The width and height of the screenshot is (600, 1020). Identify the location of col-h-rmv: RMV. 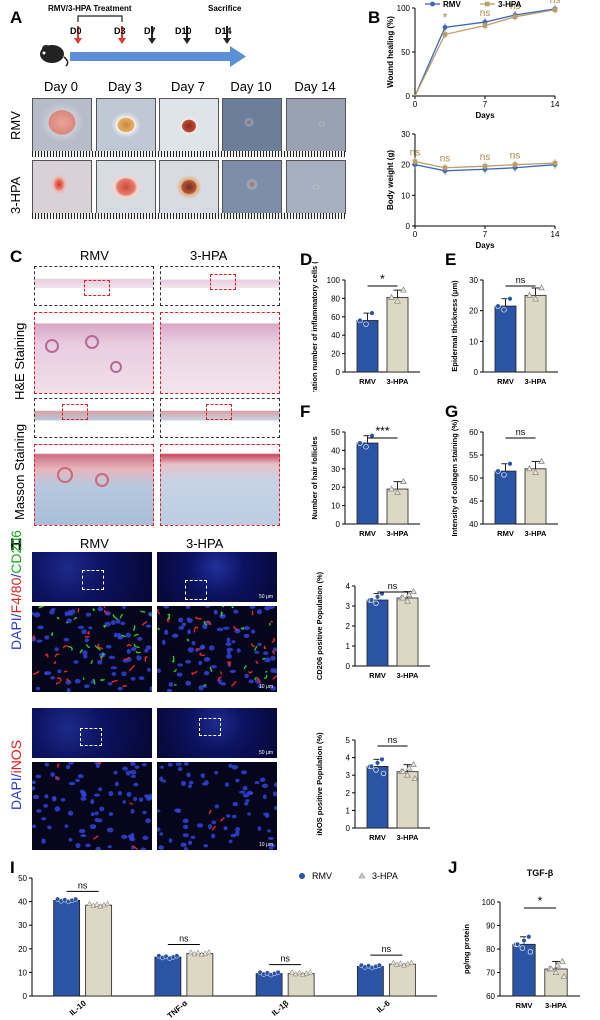
(94, 543).